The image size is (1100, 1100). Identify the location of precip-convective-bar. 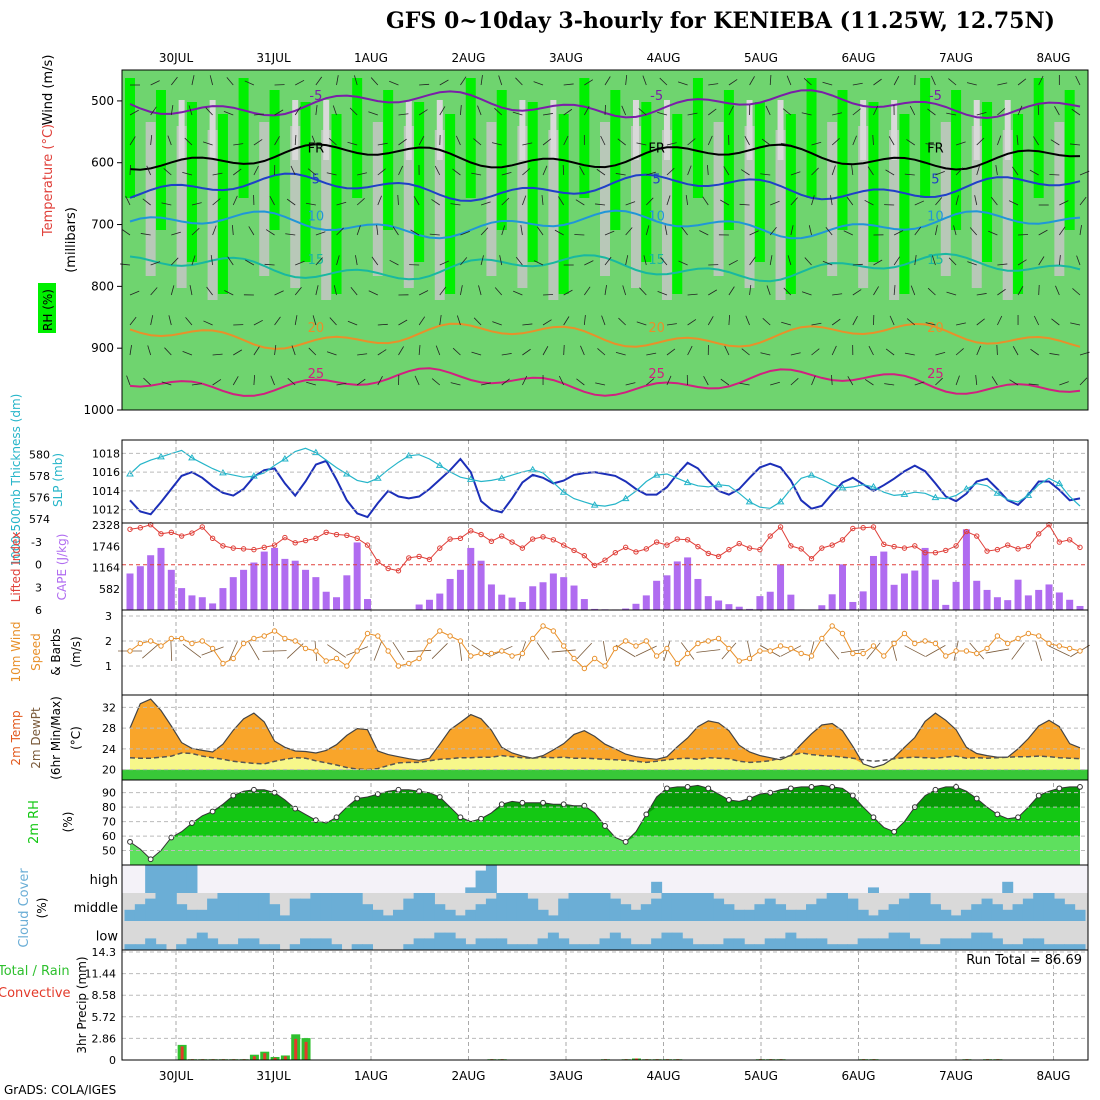
(285, 1058).